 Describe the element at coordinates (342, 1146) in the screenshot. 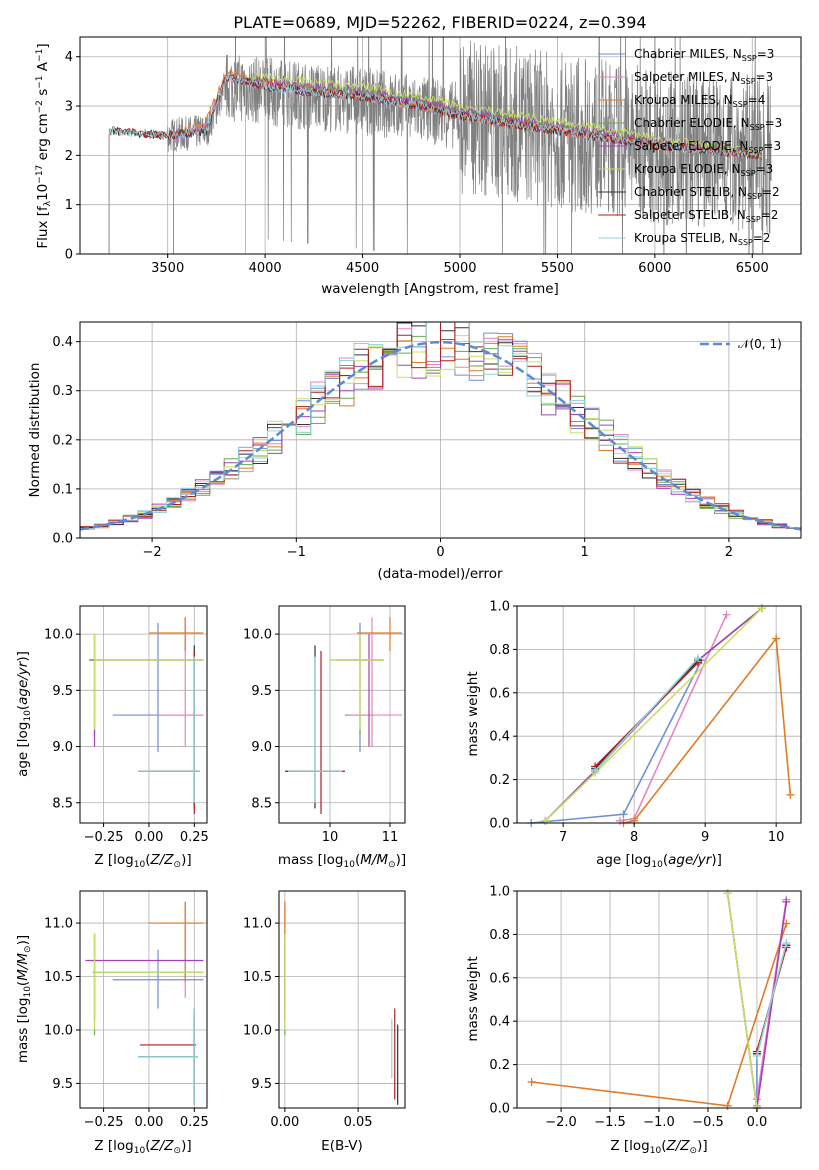

I see `mass-ebv-xlabel: E(B-V)` at that location.